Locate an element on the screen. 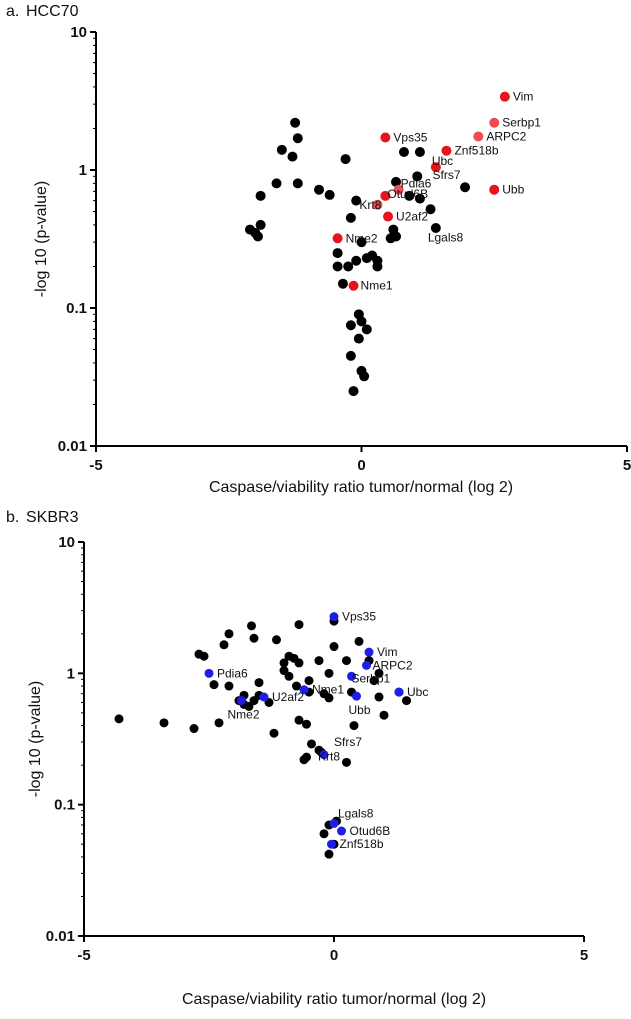 The width and height of the screenshot is (631, 1019). highlight-point-znf518b is located at coordinates (446, 150).